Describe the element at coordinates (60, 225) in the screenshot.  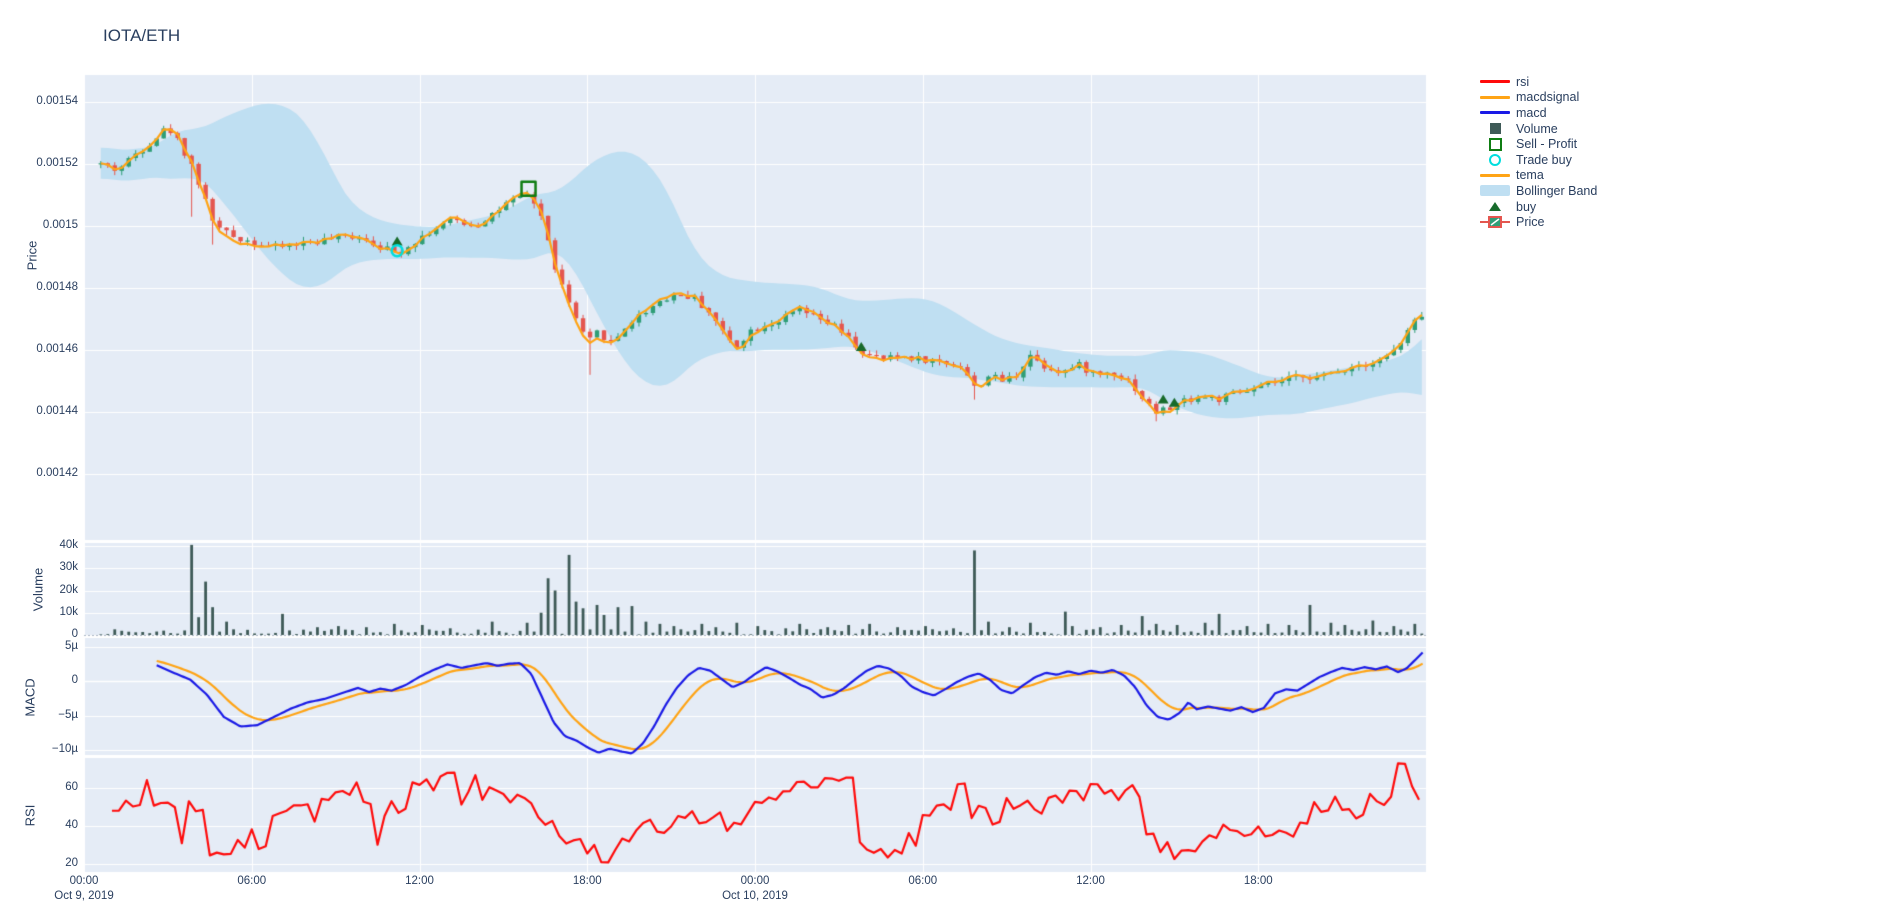
I see `y-tick-label-price: 0.0015` at that location.